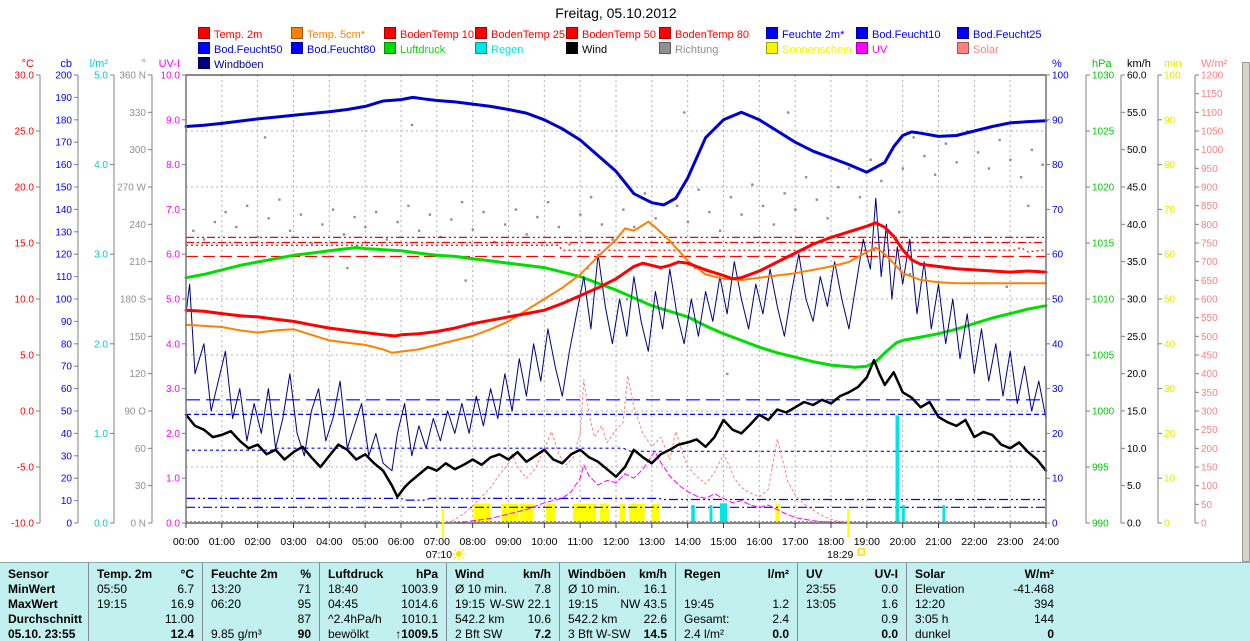 This screenshot has height=641, width=1250. Describe the element at coordinates (903, 542) in the screenshot. I see `axis-tick-label: 20:00` at that location.